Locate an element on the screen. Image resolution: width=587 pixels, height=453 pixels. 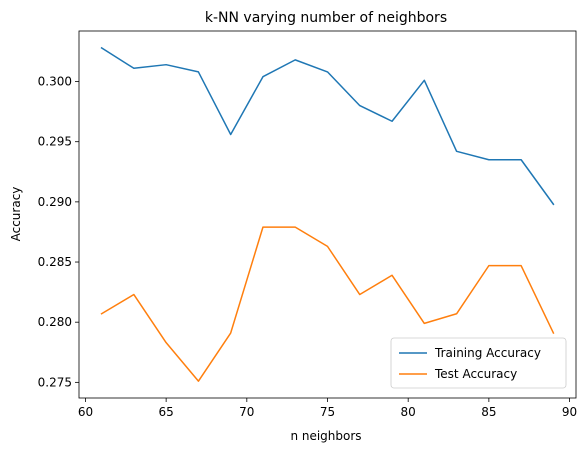
chart-title: k-NN varying number of neighbors is located at coordinates (326, 18).